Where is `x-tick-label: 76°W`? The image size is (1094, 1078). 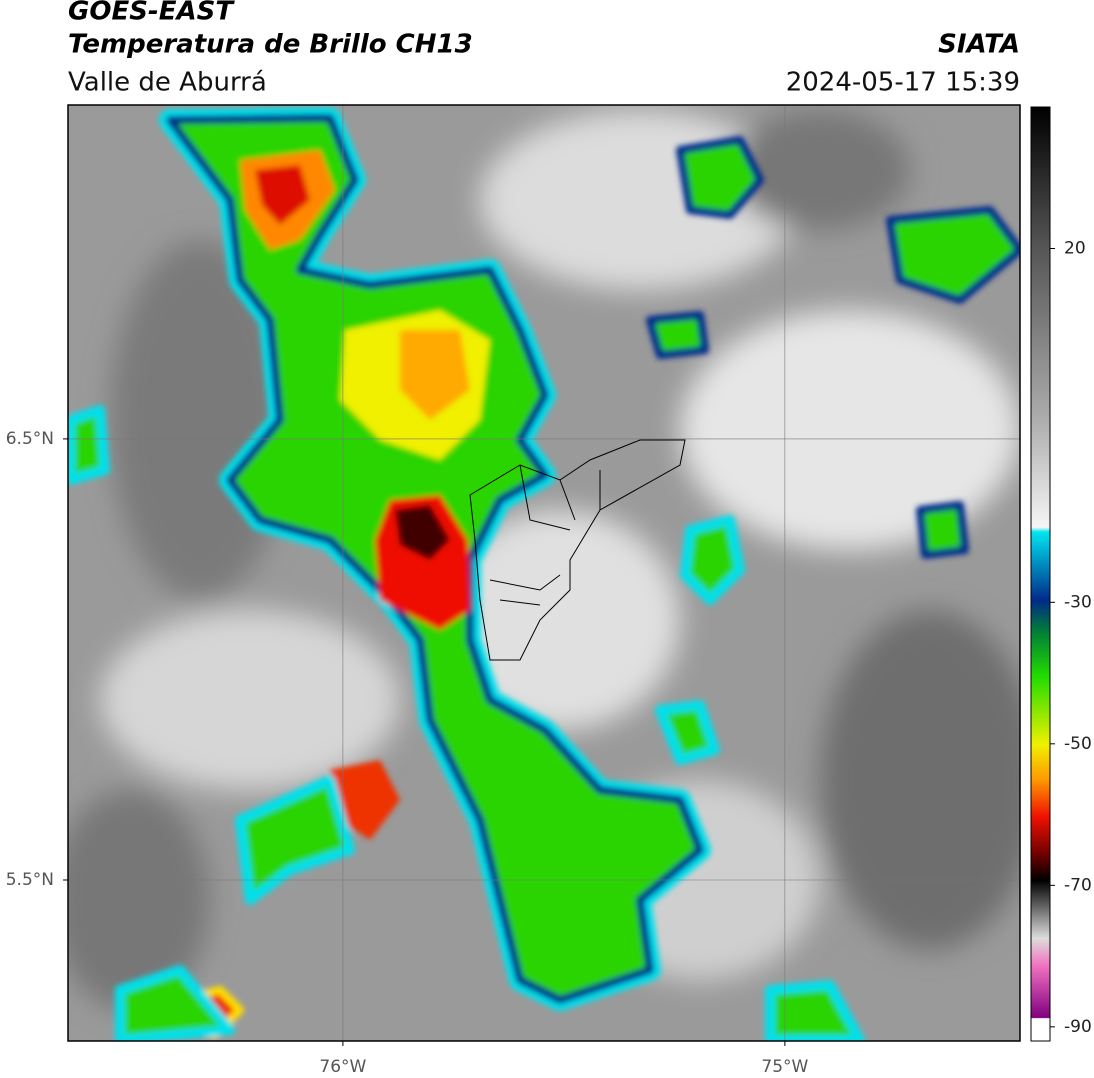
x-tick-label: 76°W is located at coordinates (342, 1067).